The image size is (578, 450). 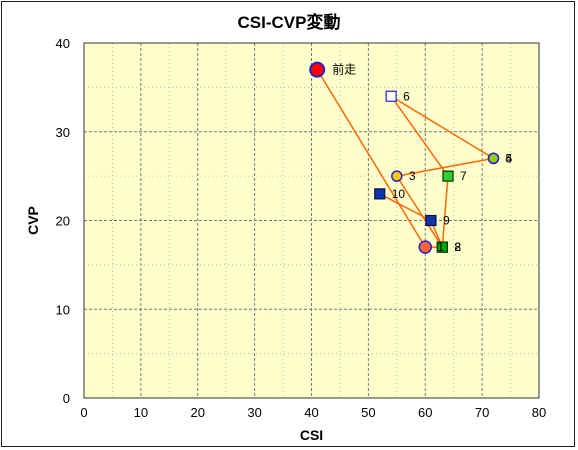 I want to click on connection-lines, so click(x=405, y=158).